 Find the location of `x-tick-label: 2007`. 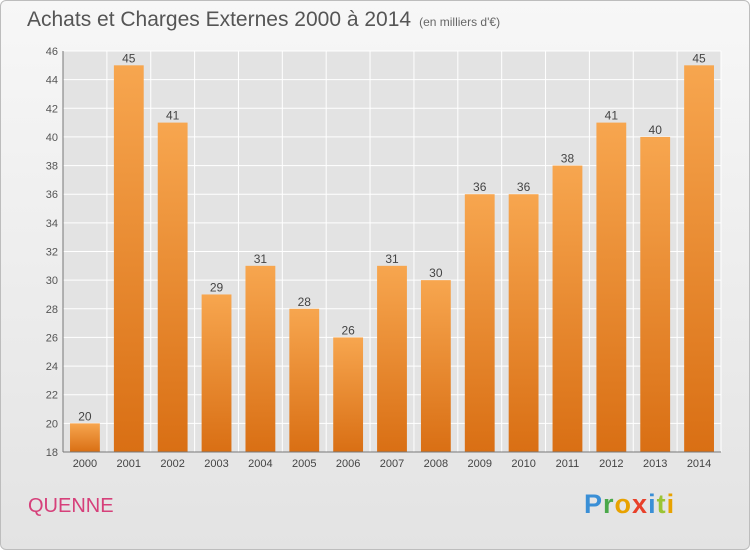

x-tick-label: 2007 is located at coordinates (392, 464).